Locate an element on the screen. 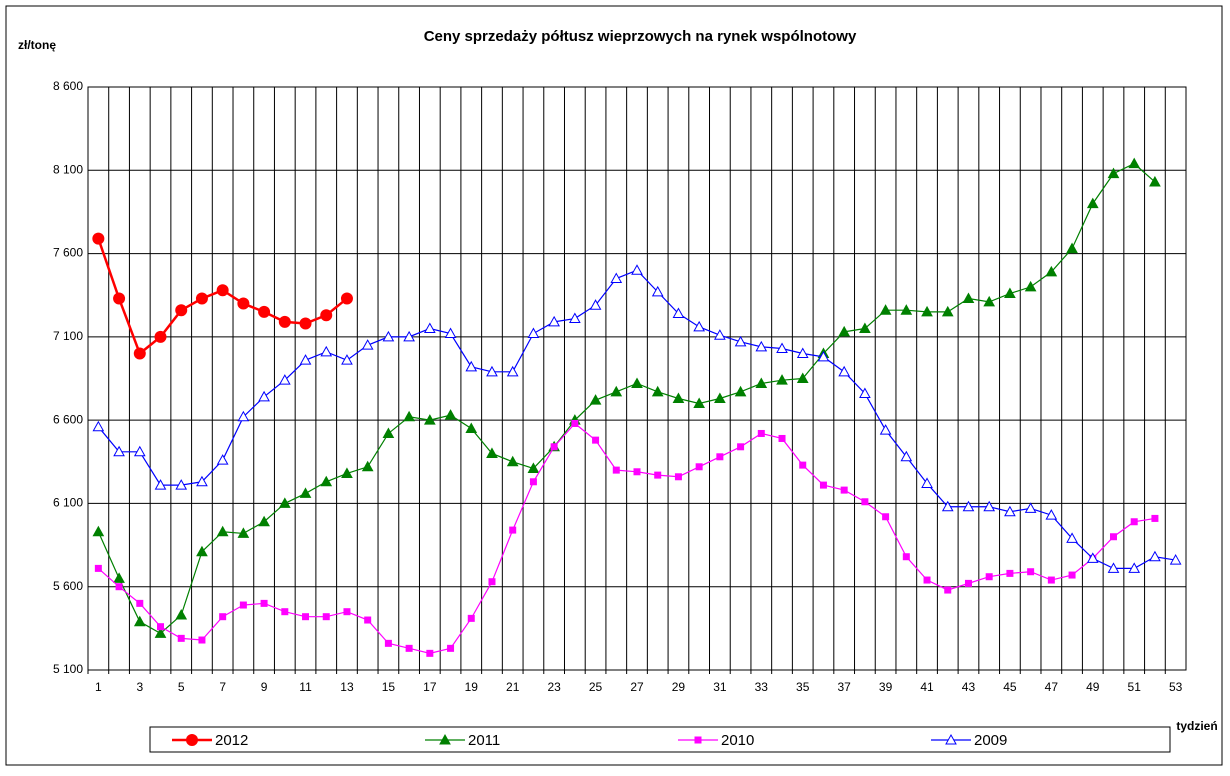 This screenshot has width=1230, height=776. x-tick-label: 53 is located at coordinates (1176, 687).